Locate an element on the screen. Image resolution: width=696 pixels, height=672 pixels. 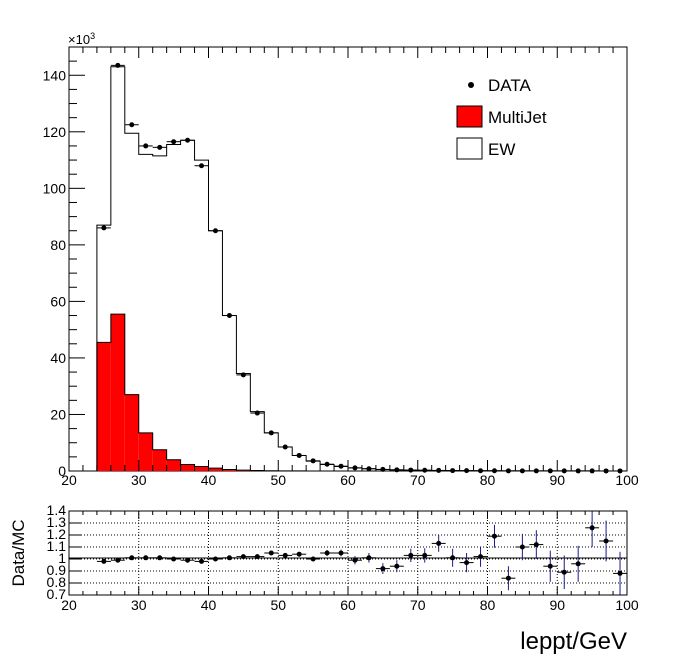
y-tick-label: 120 is located at coordinates (55, 132).